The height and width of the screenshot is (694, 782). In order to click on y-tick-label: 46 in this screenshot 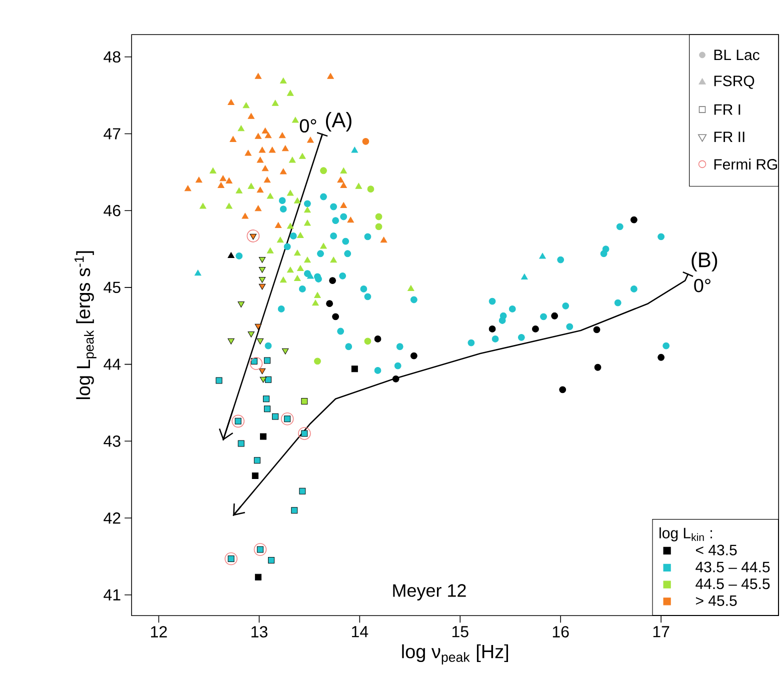, I will do `click(112, 210)`.